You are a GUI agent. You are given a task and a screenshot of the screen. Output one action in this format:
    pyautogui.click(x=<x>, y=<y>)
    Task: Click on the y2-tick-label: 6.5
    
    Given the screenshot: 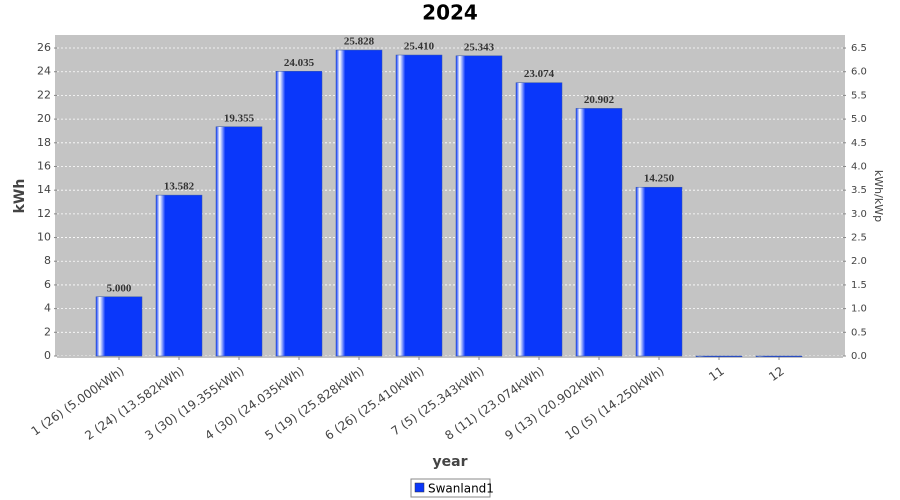 What is the action you would take?
    pyautogui.click(x=859, y=48)
    